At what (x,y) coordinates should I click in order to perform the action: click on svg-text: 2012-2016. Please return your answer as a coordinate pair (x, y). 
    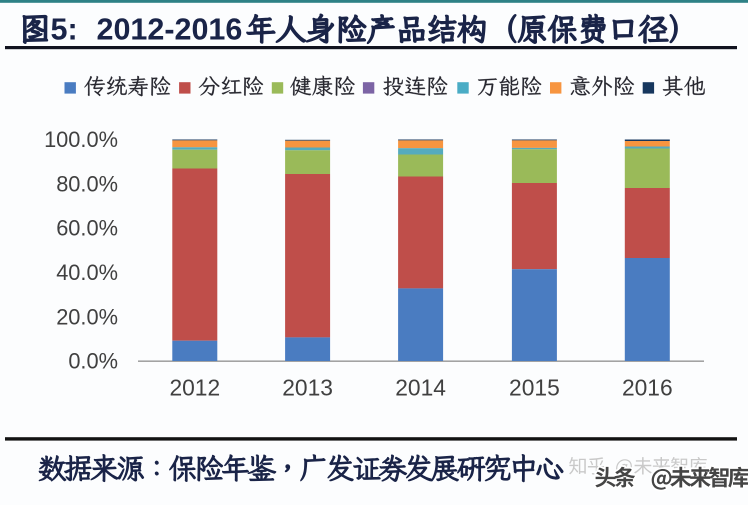
    Looking at the image, I should click on (170, 30).